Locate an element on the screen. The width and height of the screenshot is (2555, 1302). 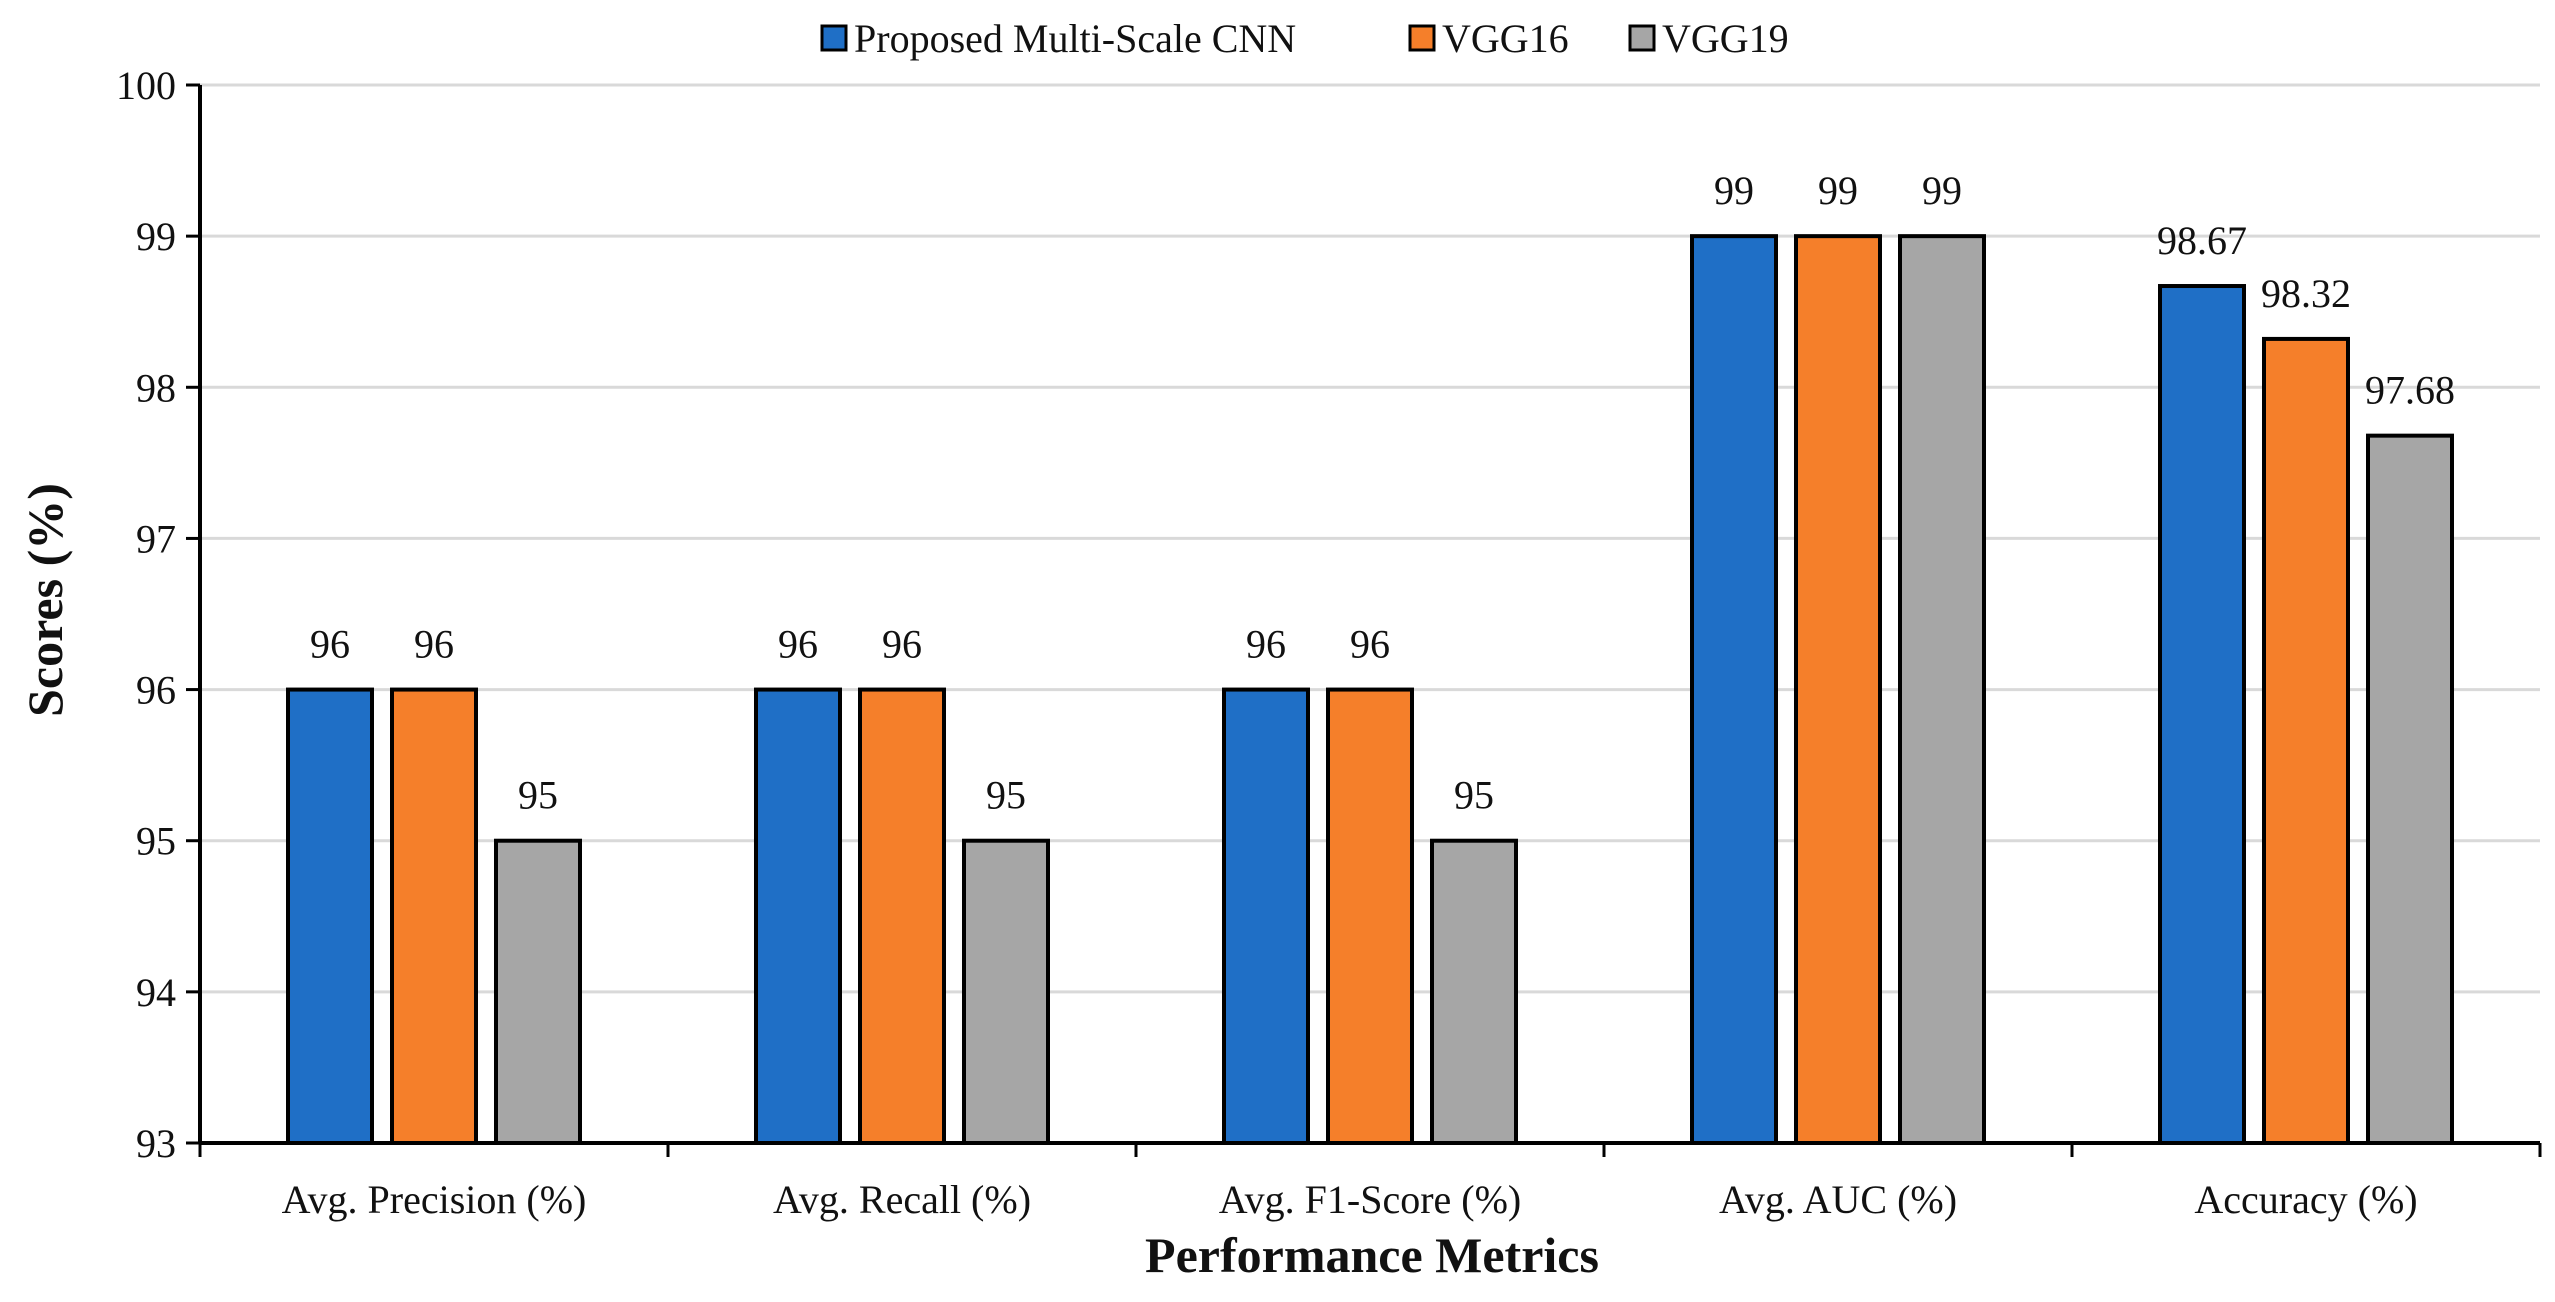
y-tick-label: 95 is located at coordinates (156, 841).